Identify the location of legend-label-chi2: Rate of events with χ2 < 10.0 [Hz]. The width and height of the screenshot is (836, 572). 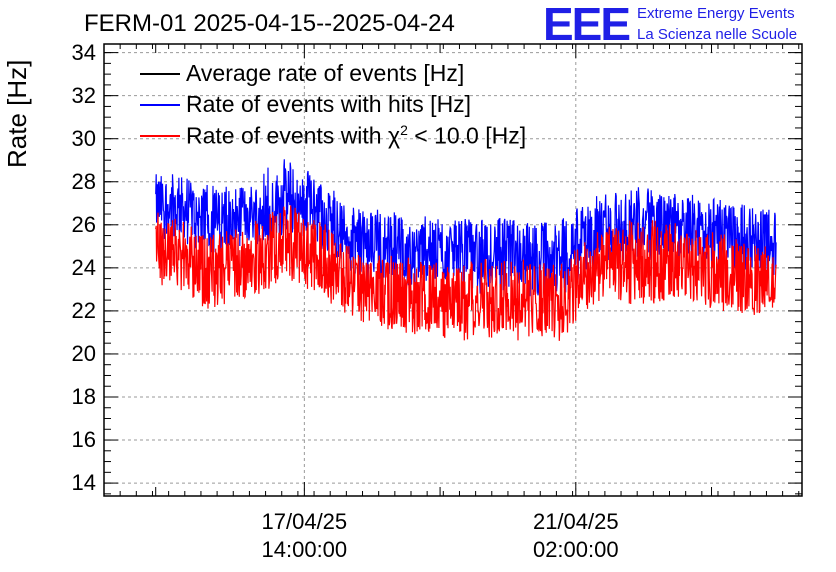
(356, 136).